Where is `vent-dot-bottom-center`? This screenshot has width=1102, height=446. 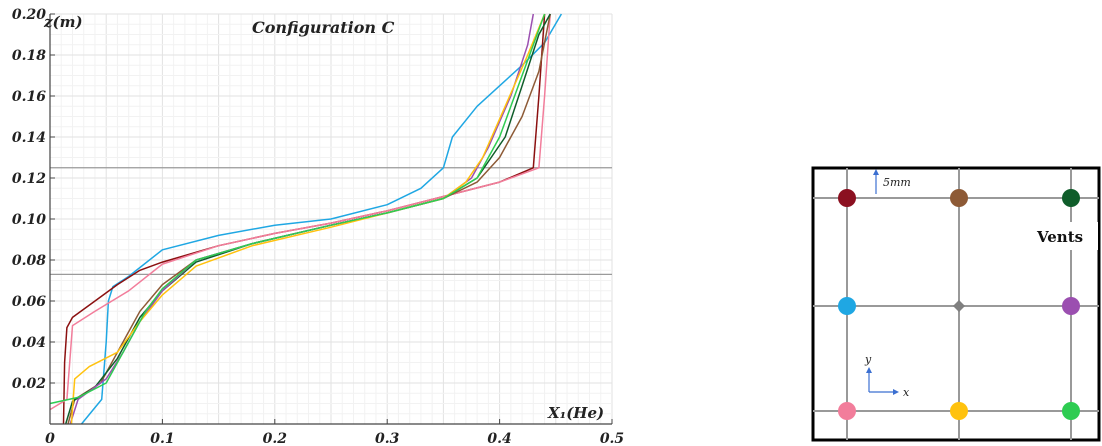
vent-dot-bottom-center is located at coordinates (959, 411).